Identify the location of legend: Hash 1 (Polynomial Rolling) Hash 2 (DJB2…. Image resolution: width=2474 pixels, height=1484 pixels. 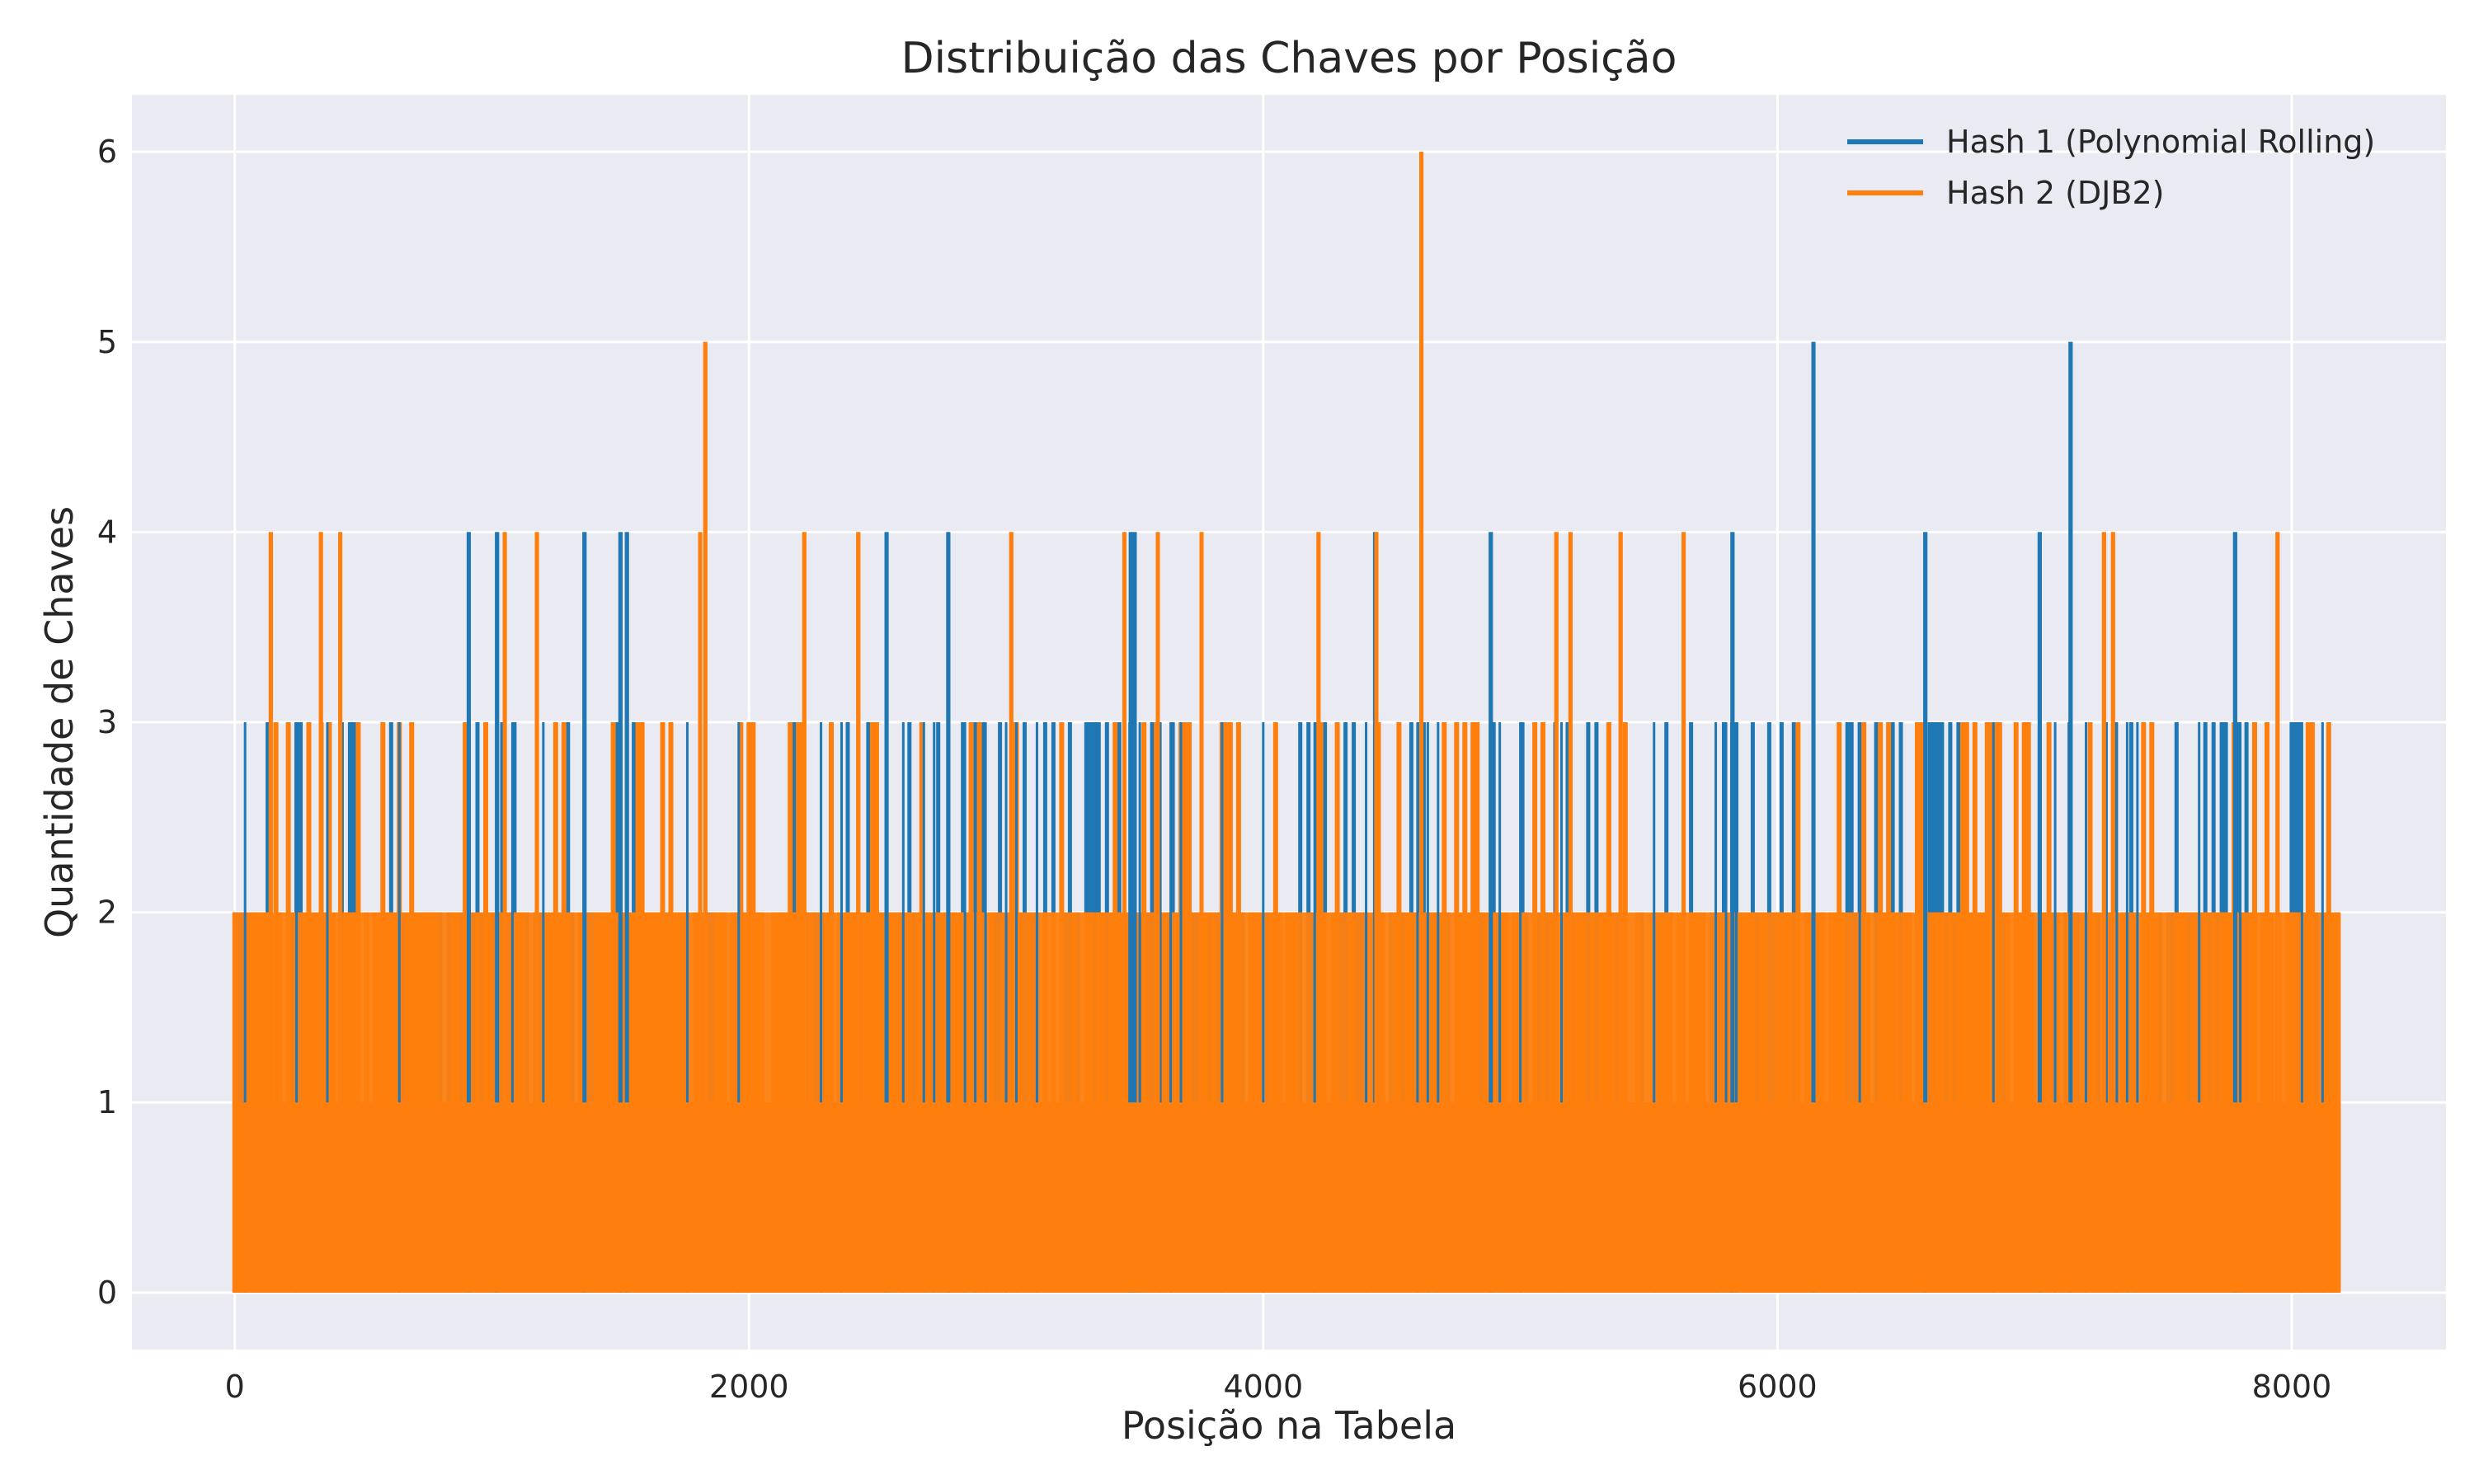
(2111, 167).